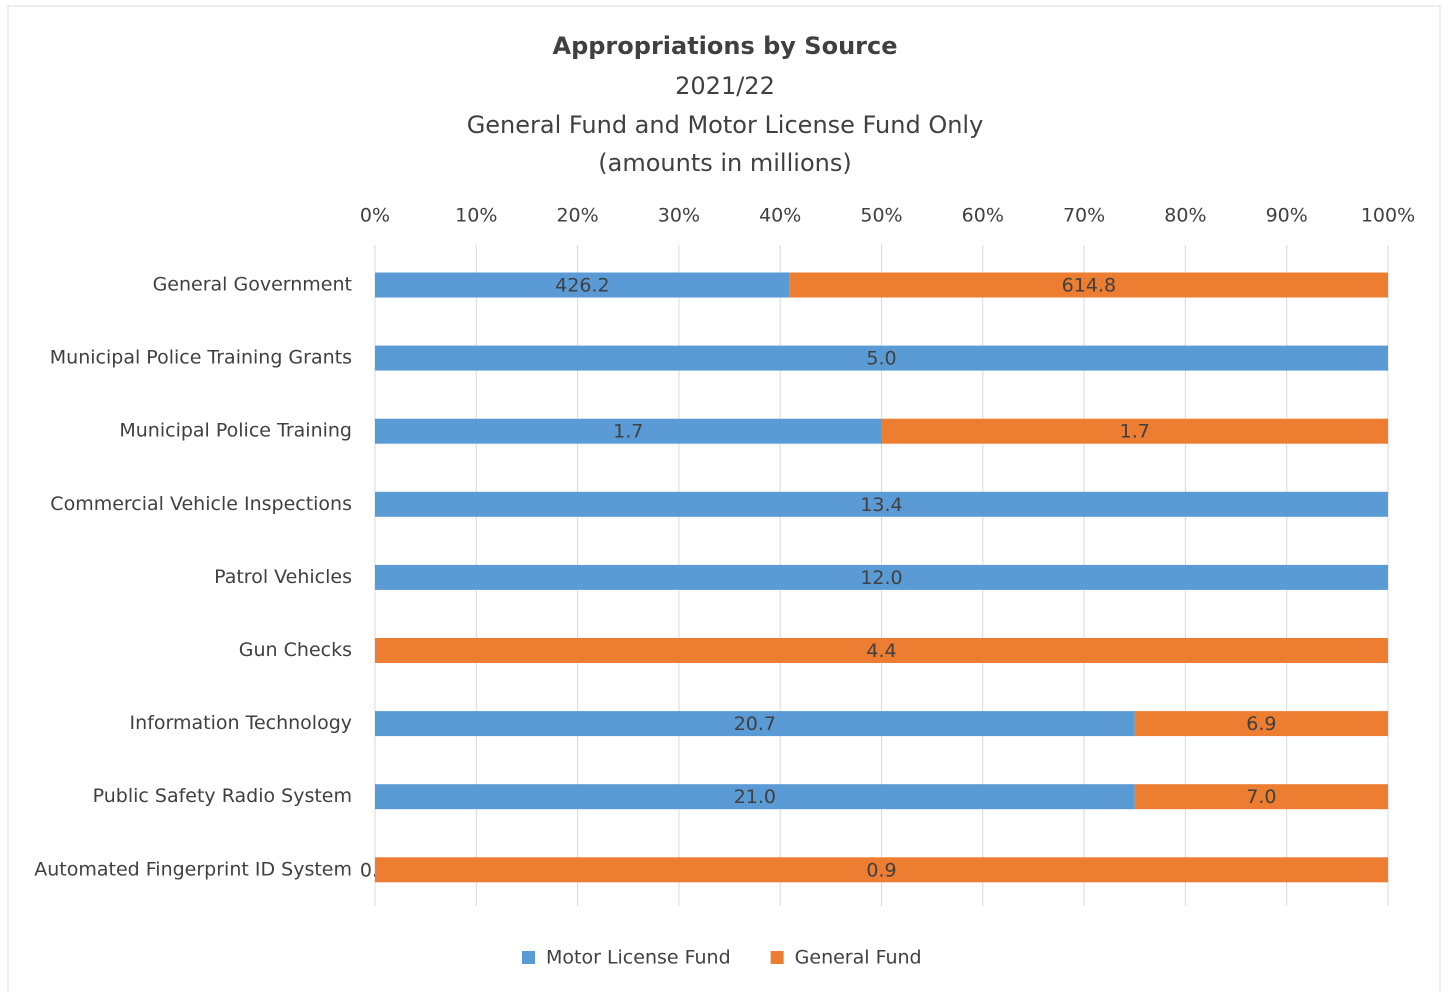  I want to click on legend-label: Motor License Fund, so click(638, 958).